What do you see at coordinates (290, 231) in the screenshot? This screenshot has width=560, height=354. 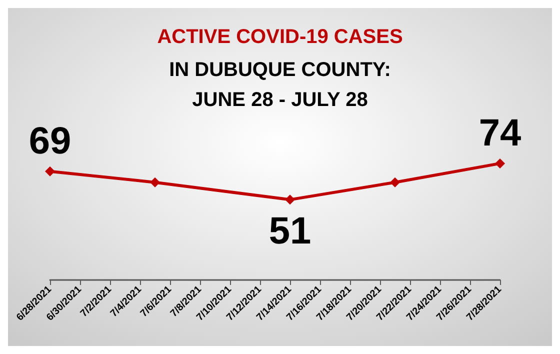 I see `data-label: 51` at bounding box center [290, 231].